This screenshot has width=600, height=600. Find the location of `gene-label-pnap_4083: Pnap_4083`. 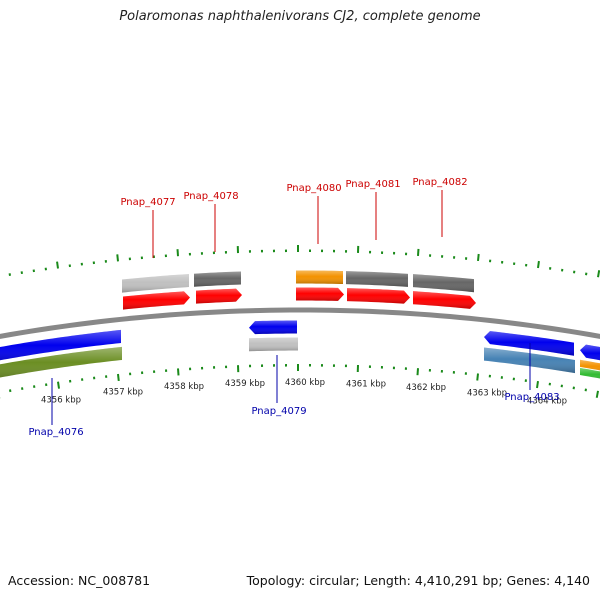

gene-label-pnap_4083: Pnap_4083 is located at coordinates (531, 397).